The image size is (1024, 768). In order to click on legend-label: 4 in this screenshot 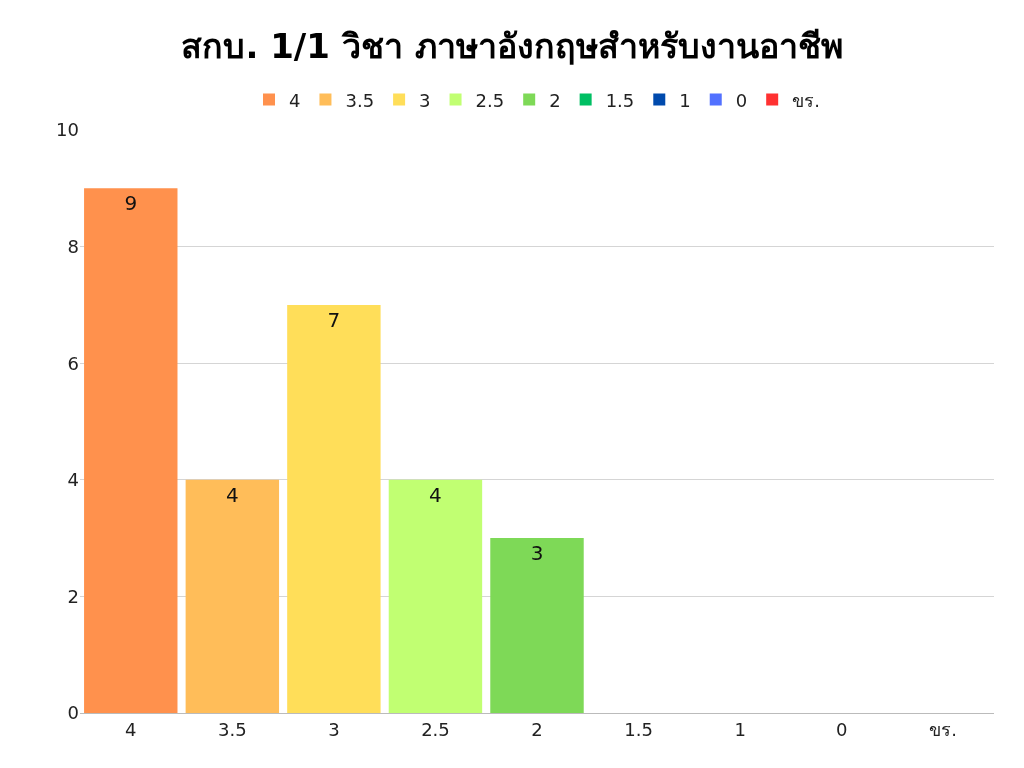, I will do `click(295, 100)`.